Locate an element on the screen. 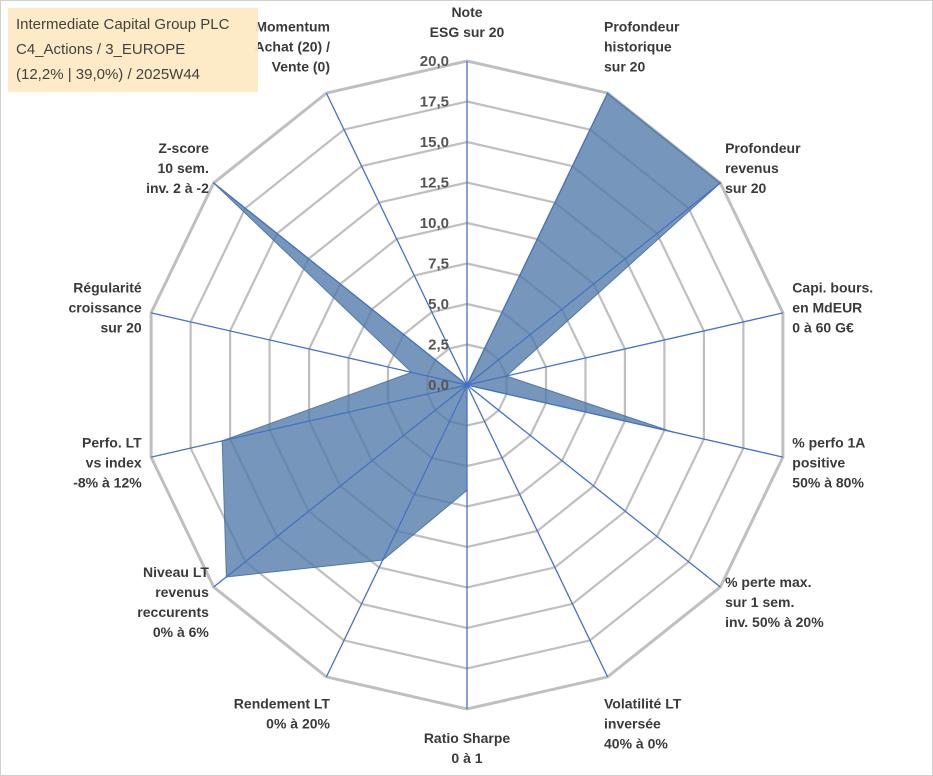 The height and width of the screenshot is (776, 933). axis-label-line: Achat (20) / is located at coordinates (293, 47).